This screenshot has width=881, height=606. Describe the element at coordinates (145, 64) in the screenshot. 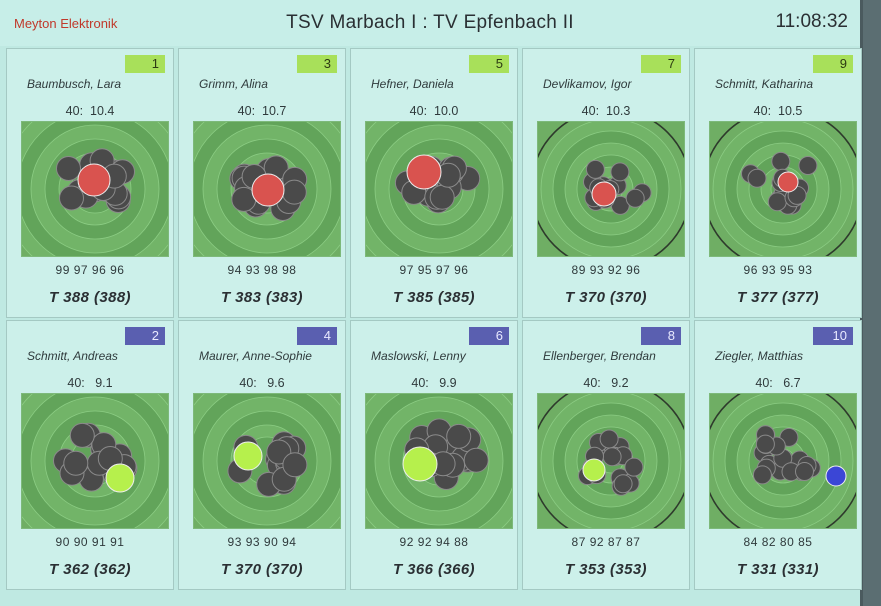

I see `lane-number-badge: 1` at that location.